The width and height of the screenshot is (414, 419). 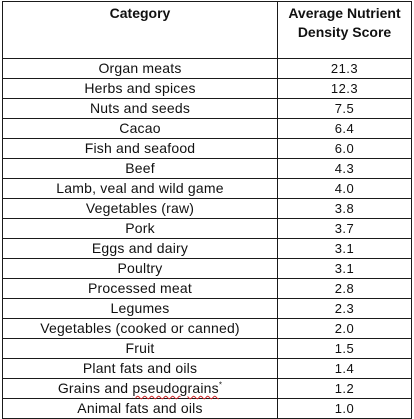 What do you see at coordinates (344, 148) in the screenshot?
I see `score-cell: 6.0` at bounding box center [344, 148].